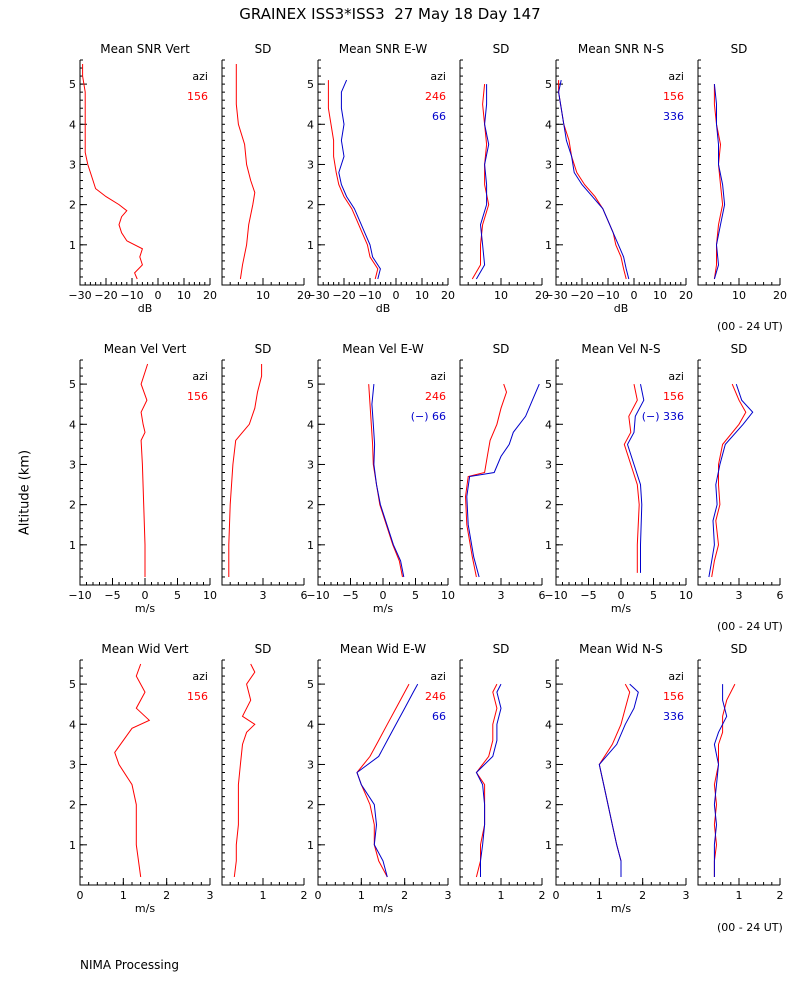  Describe the element at coordinates (200, 376) in the screenshot. I see `panel-7-legend-header: azi` at that location.